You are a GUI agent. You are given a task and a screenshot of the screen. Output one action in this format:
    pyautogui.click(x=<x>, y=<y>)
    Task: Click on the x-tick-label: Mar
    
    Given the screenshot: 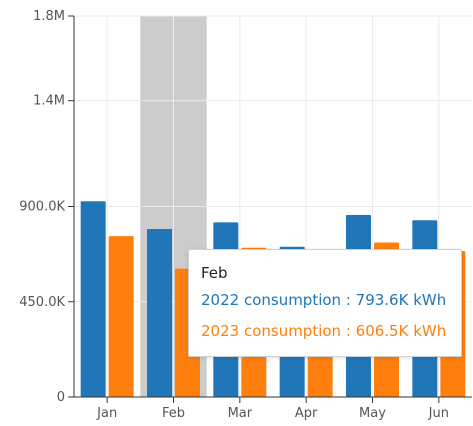 What is the action you would take?
    pyautogui.click(x=240, y=413)
    